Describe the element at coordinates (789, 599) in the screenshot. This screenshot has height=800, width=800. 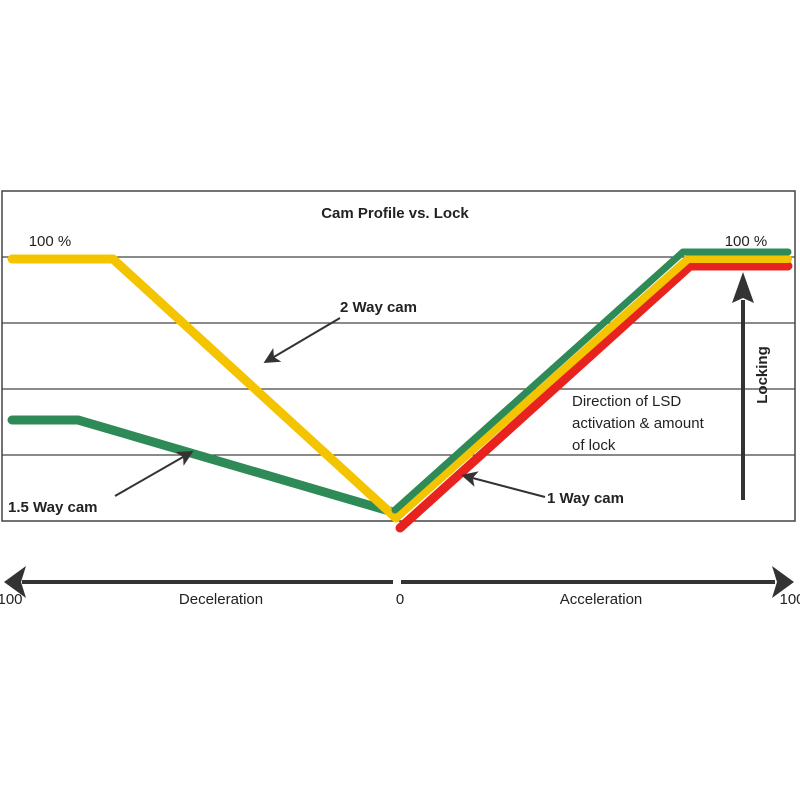
I see `axis-right-value: 100` at that location.